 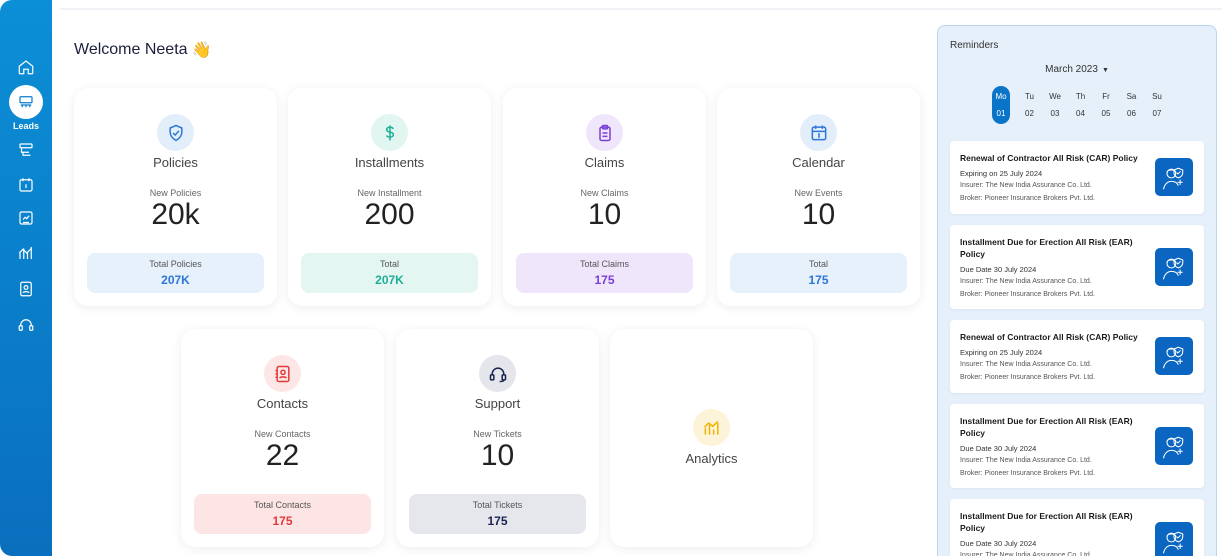 What do you see at coordinates (604, 193) in the screenshot?
I see `card-sublabel: New Claims` at bounding box center [604, 193].